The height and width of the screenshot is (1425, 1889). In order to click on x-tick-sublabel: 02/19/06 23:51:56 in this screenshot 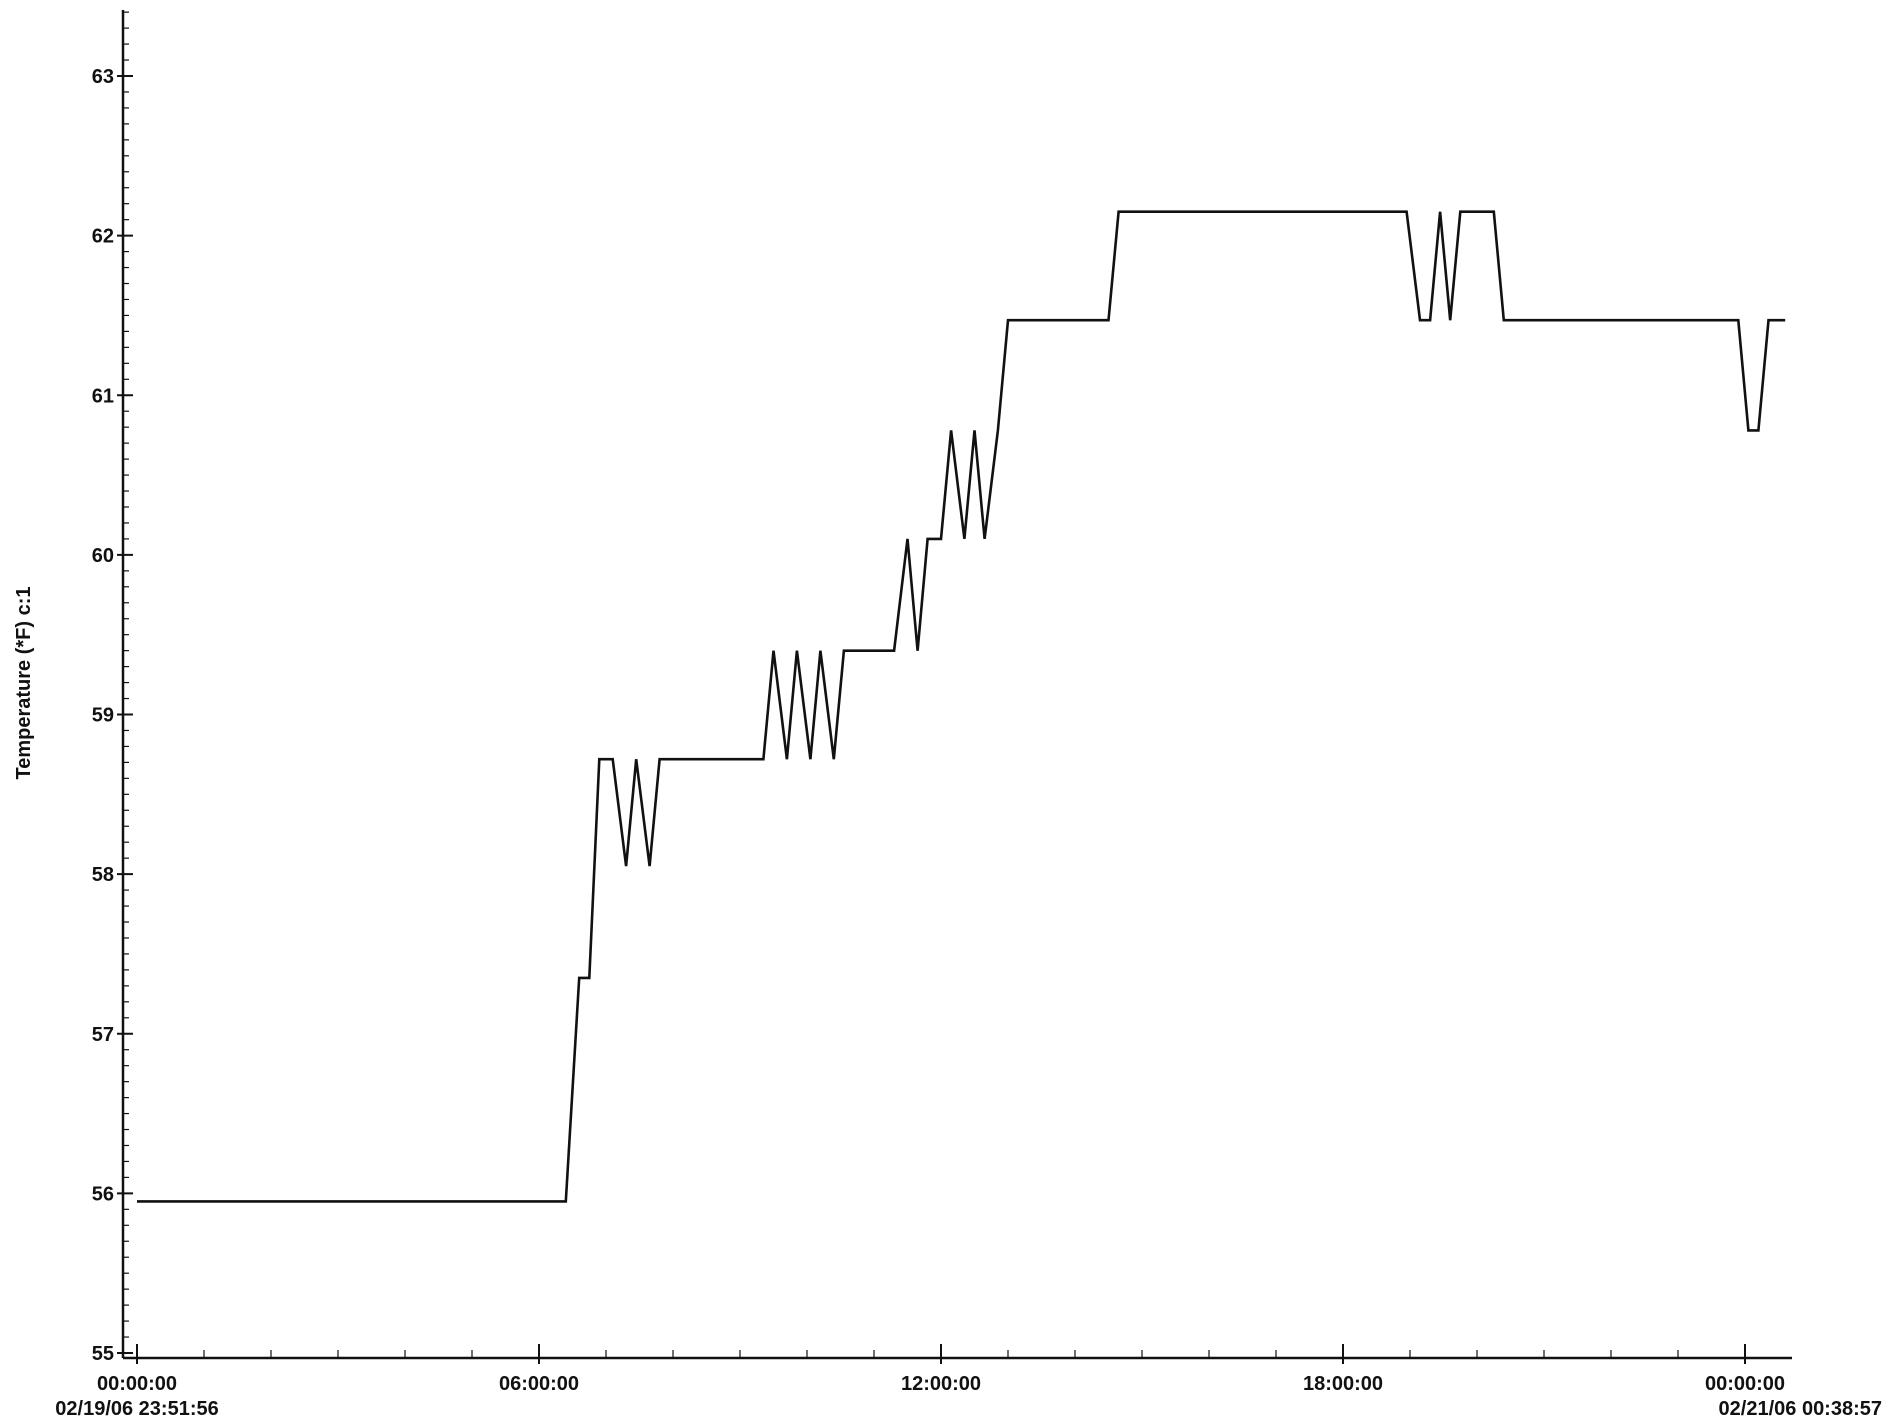, I will do `click(136, 1409)`.